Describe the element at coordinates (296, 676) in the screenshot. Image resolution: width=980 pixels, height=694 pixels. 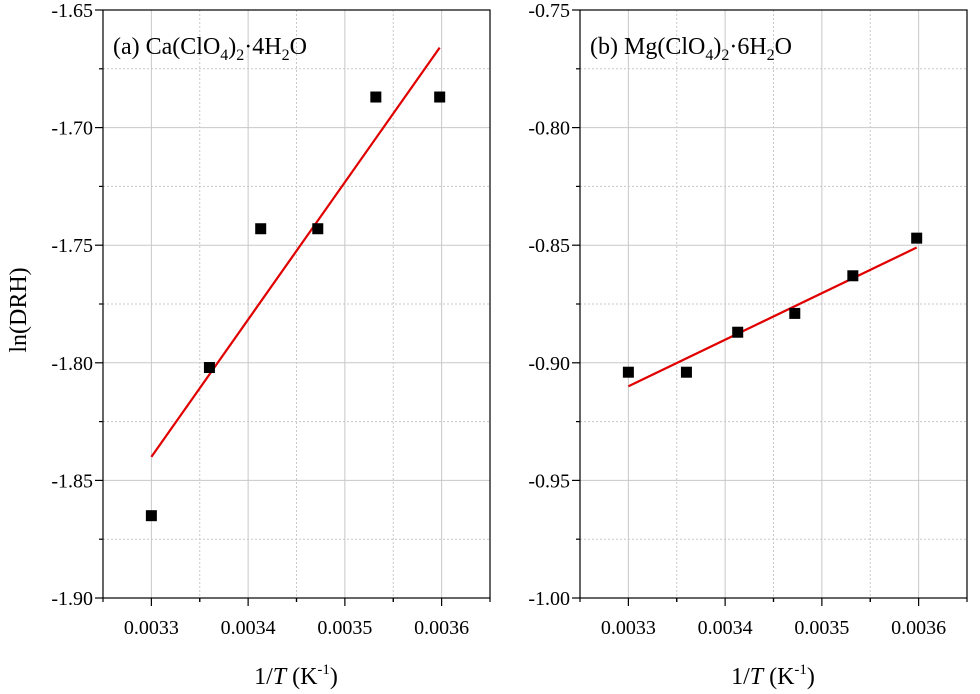
I see `panel-a-x-axis-title: 1/T (K-1)` at that location.